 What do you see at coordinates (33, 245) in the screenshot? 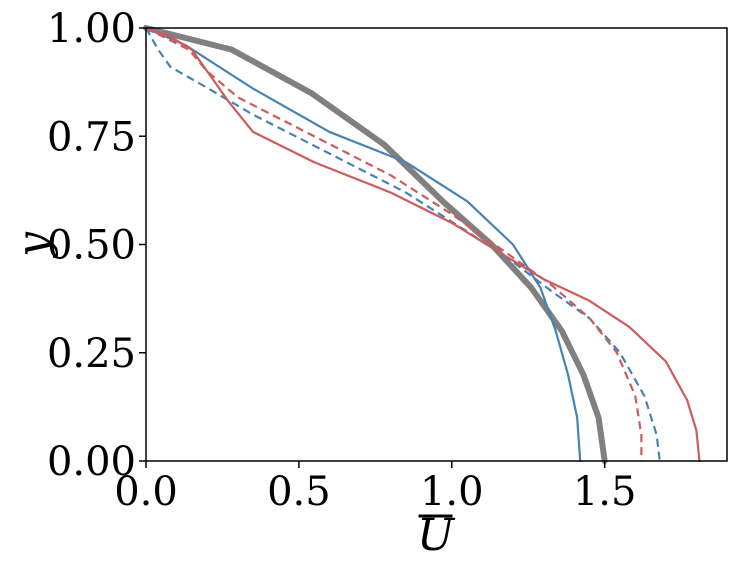
I see `y-axis-label: y` at bounding box center [33, 245].